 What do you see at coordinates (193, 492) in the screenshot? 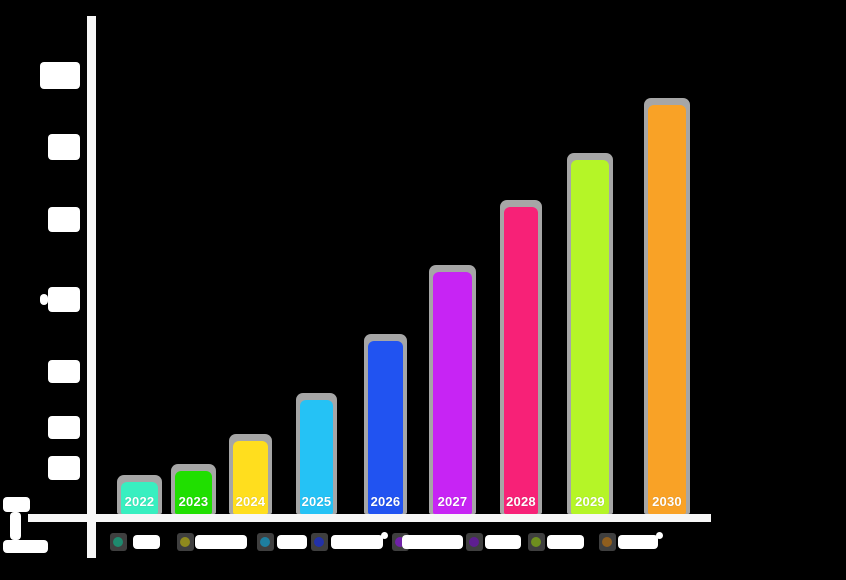
I see `bar-2023` at bounding box center [193, 492].